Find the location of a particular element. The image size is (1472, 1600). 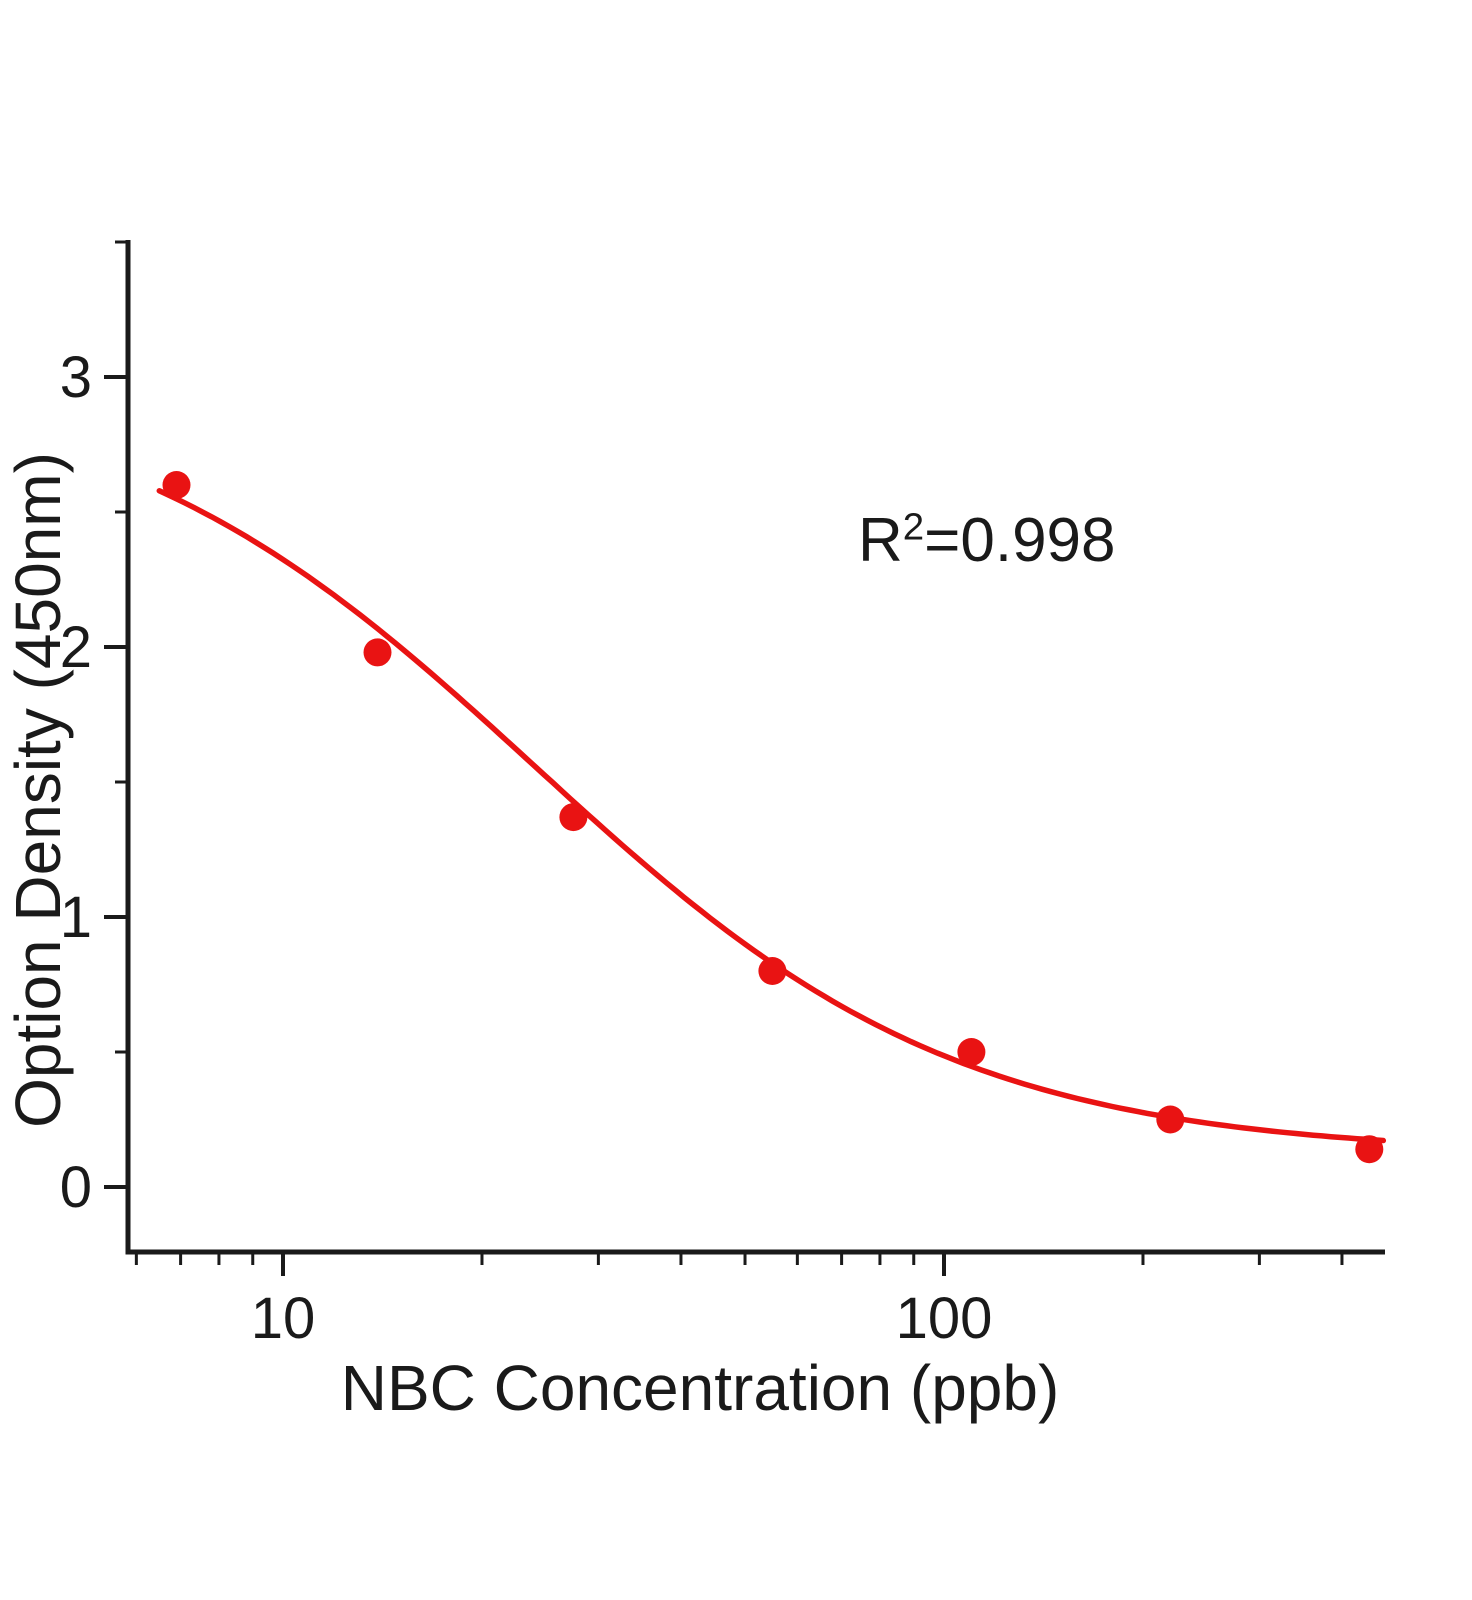

r-squared-value: =0.998 is located at coordinates (1020, 540).